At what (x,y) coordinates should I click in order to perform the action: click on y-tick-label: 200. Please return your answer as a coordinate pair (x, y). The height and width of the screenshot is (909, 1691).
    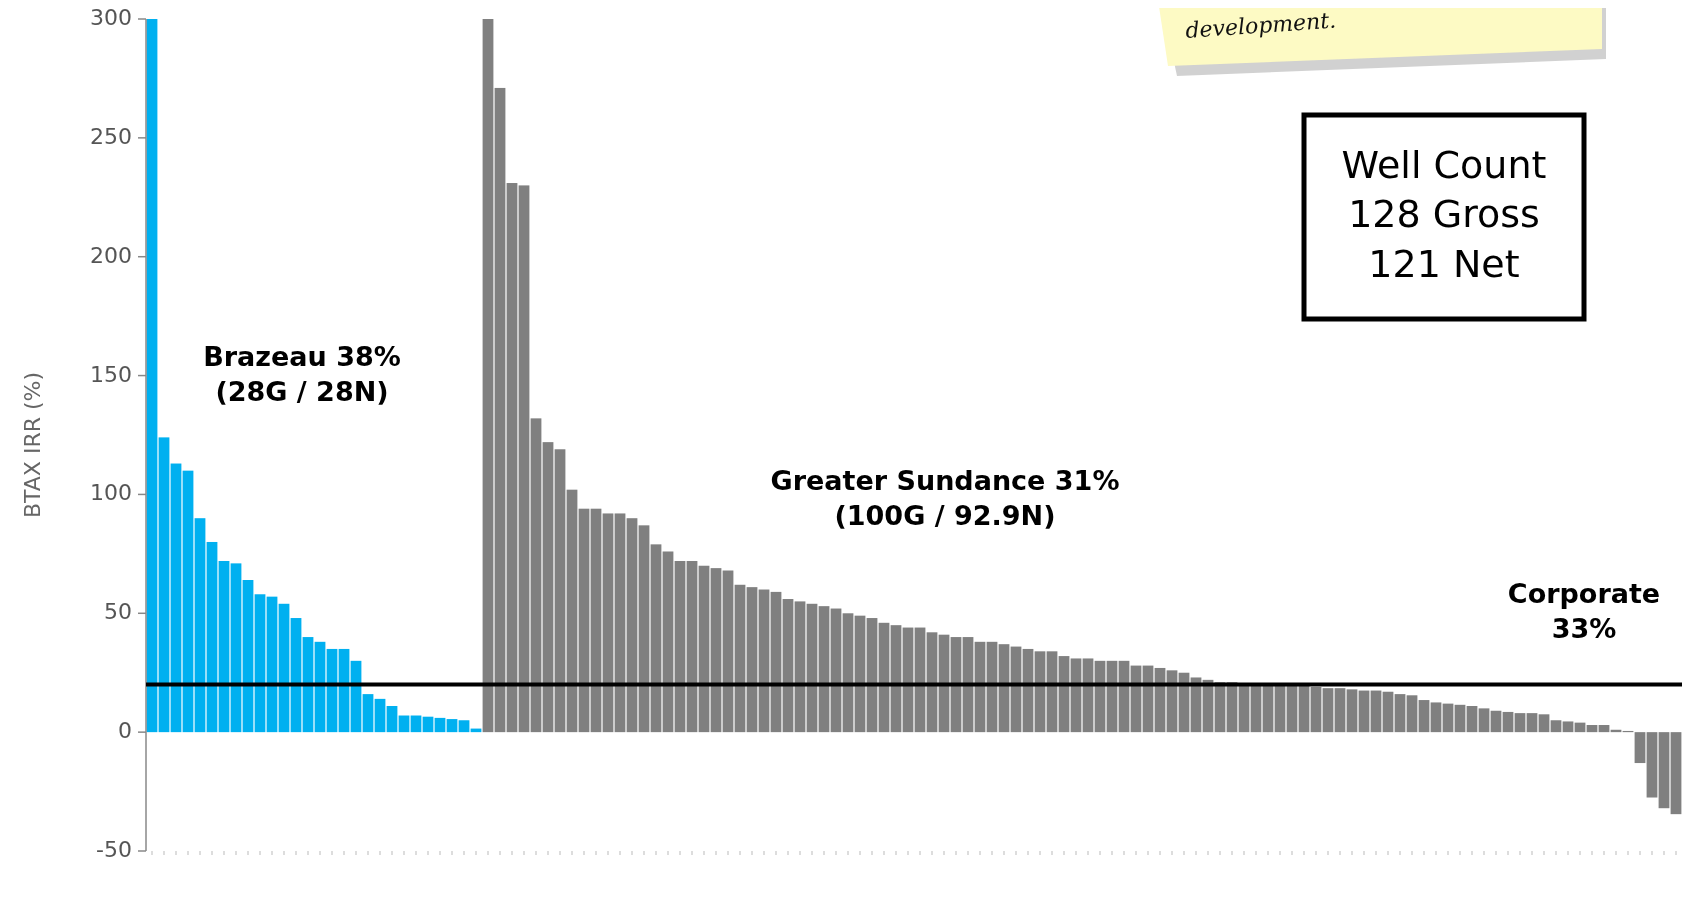
    Looking at the image, I should click on (111, 255).